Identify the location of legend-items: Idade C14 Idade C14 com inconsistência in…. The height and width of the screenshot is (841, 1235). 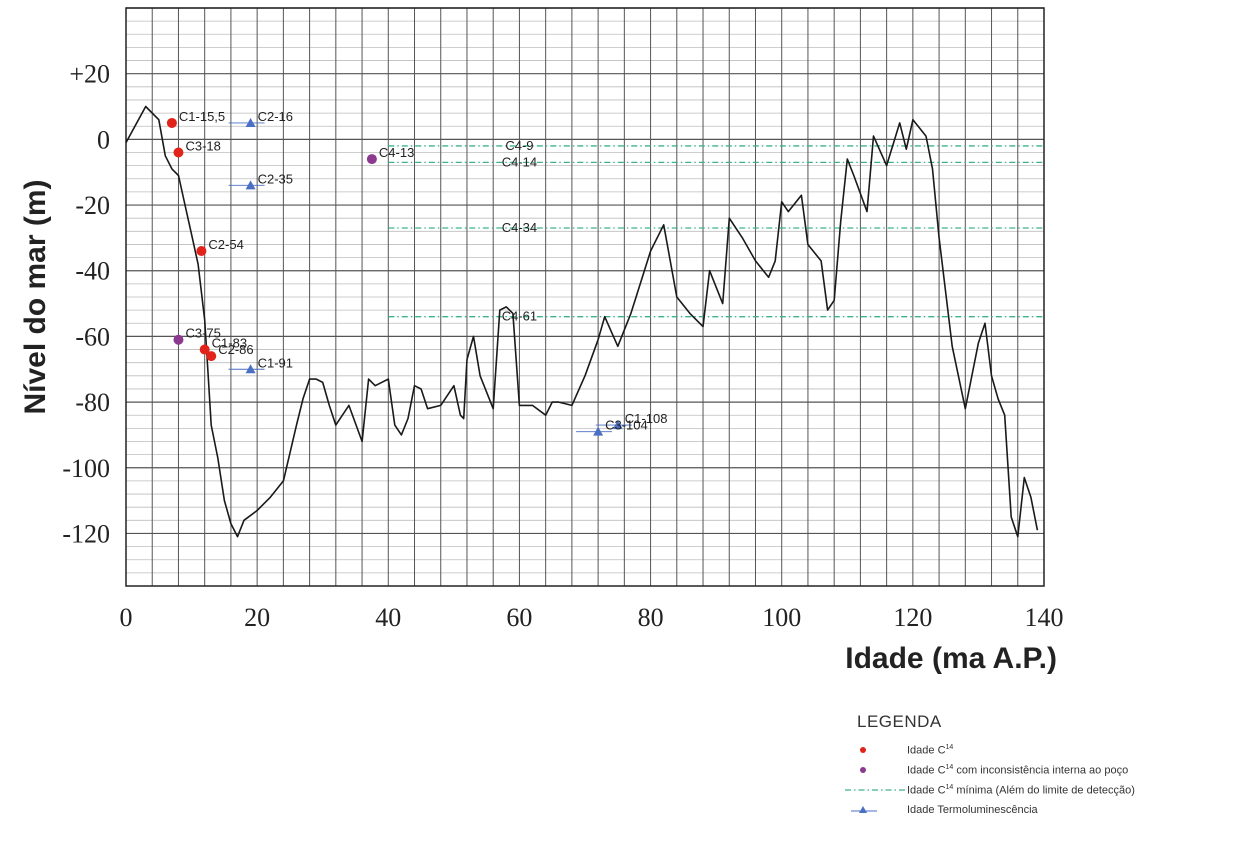
(1038, 780).